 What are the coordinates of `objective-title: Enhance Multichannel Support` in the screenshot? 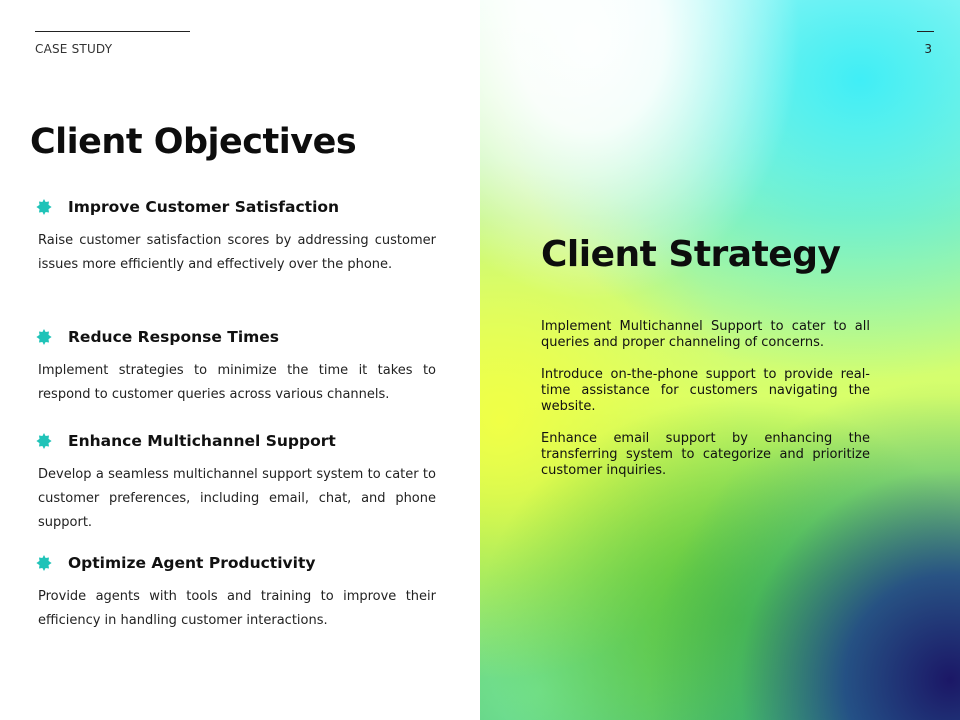 It's located at (202, 441).